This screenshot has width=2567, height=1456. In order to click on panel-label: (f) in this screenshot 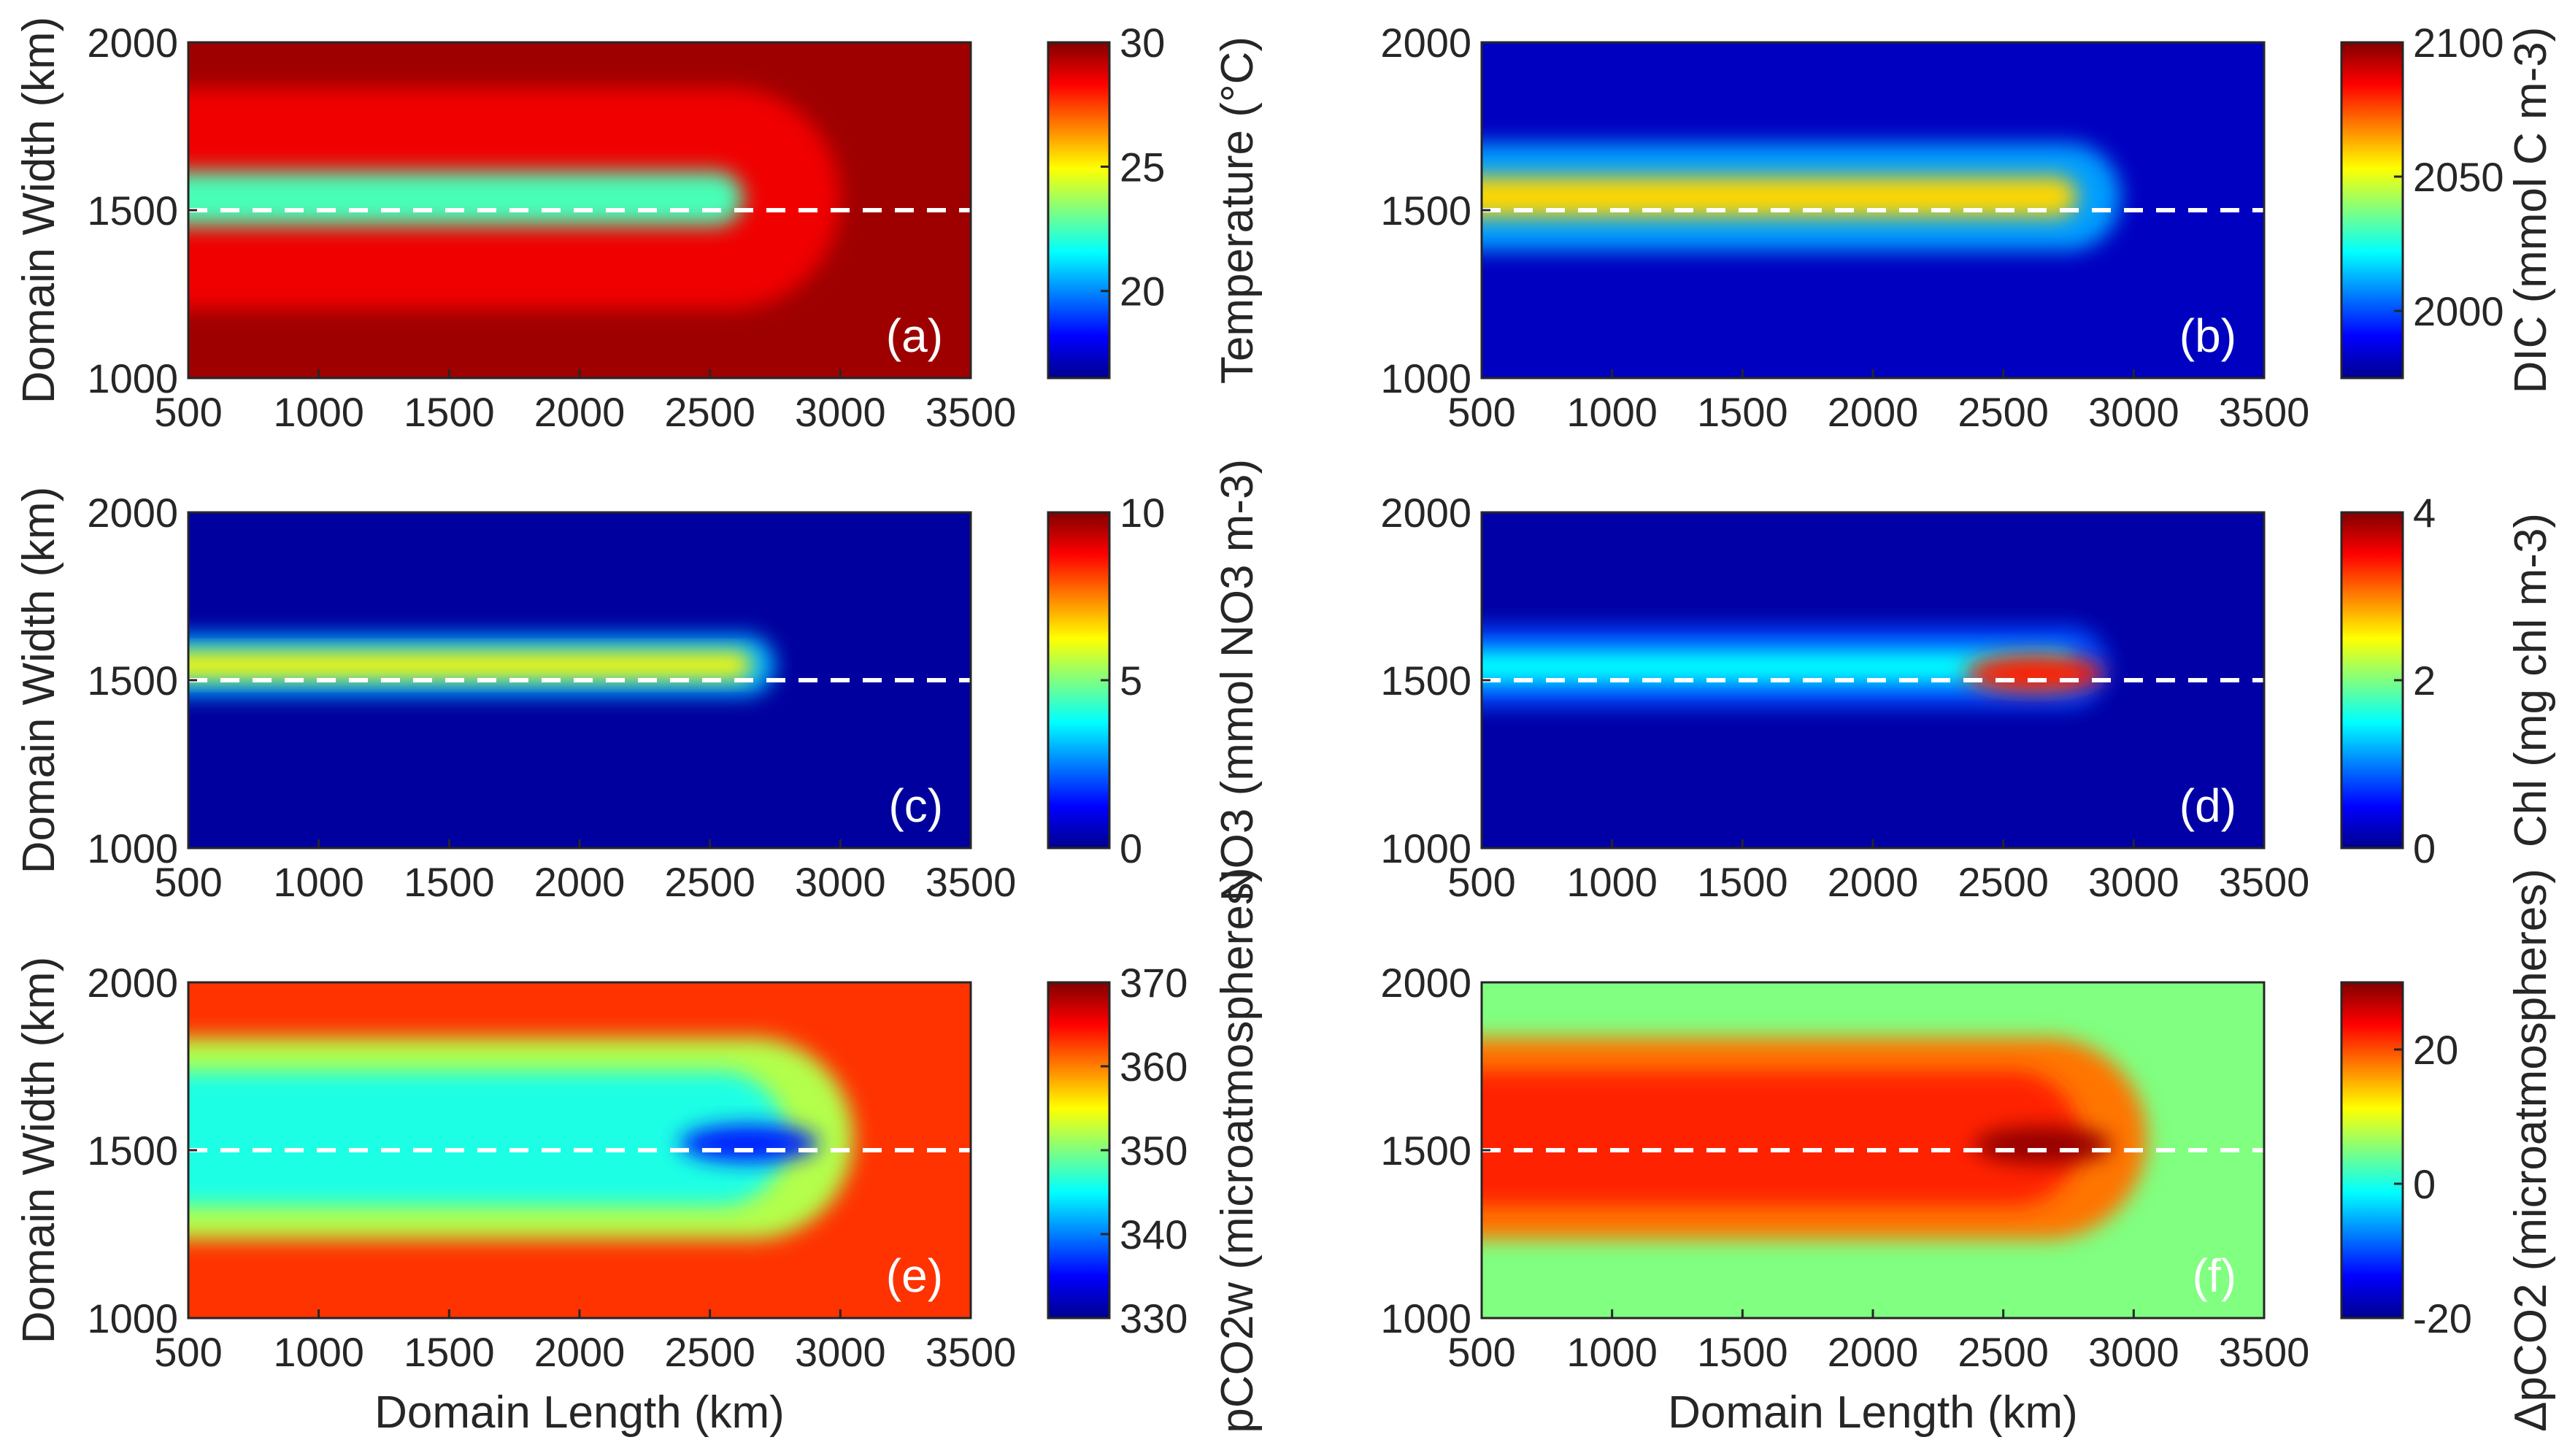, I will do `click(2214, 1276)`.